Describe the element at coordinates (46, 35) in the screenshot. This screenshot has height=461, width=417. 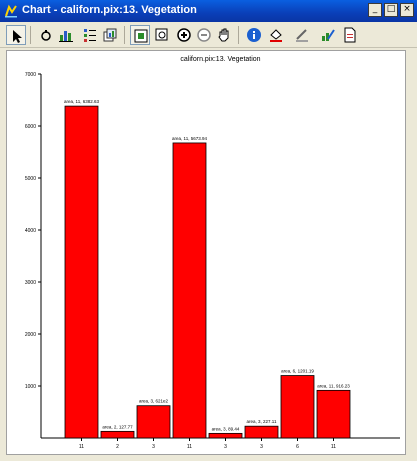
I see `anchor-icon` at that location.